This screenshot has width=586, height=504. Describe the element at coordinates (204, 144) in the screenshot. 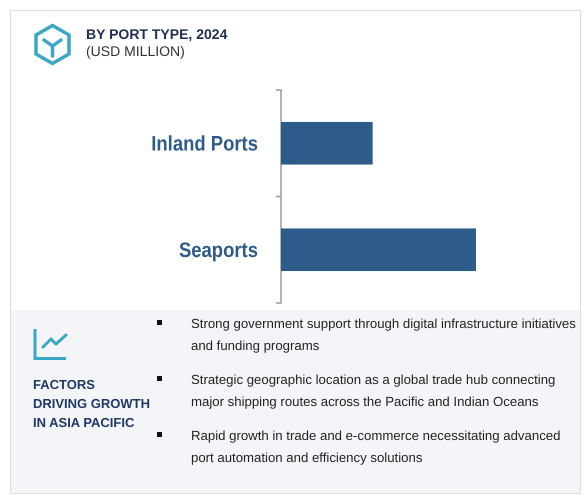

I see `y-tick-label: Inland Ports` at that location.